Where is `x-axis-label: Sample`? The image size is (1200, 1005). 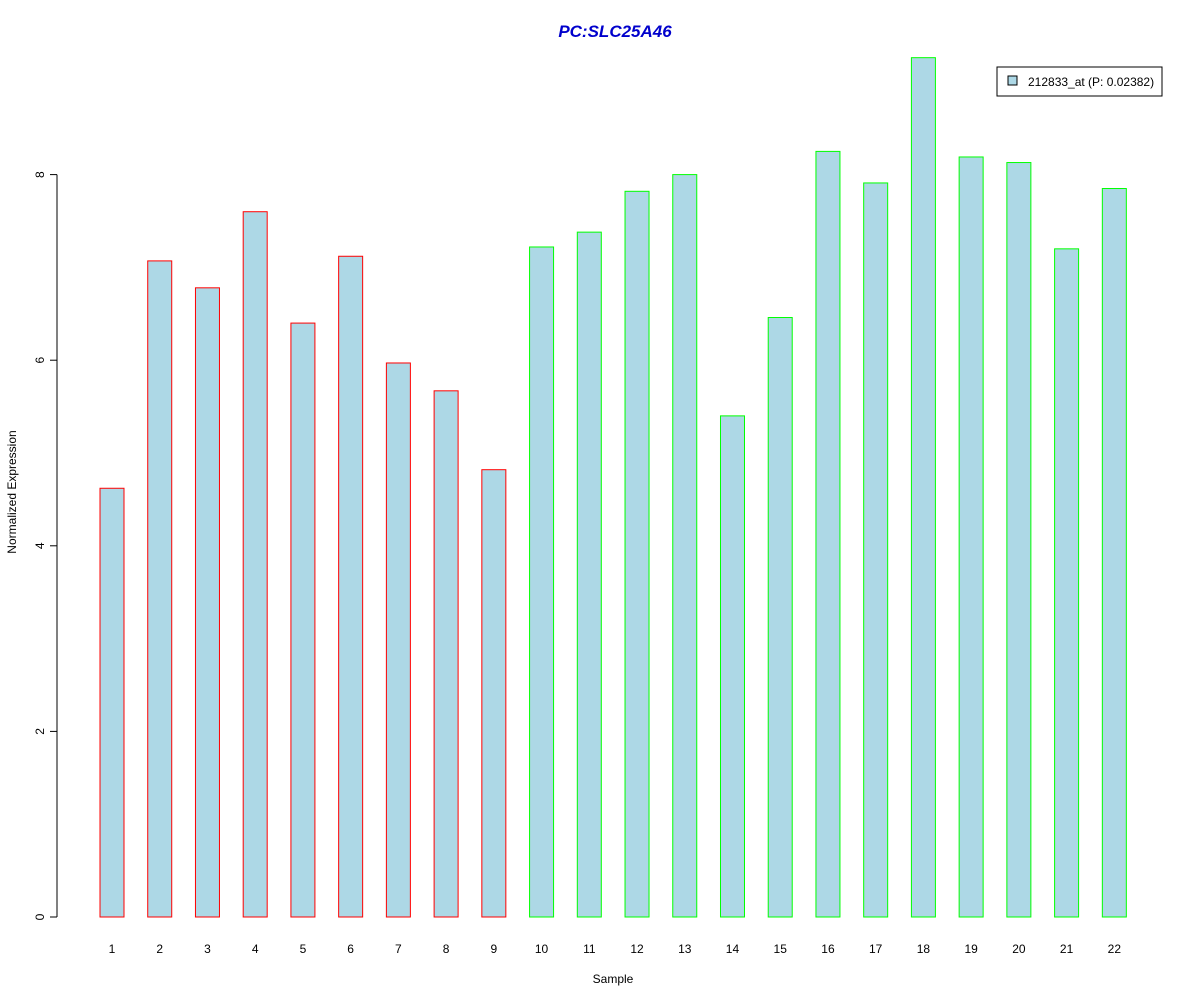 x-axis-label: Sample is located at coordinates (613, 979).